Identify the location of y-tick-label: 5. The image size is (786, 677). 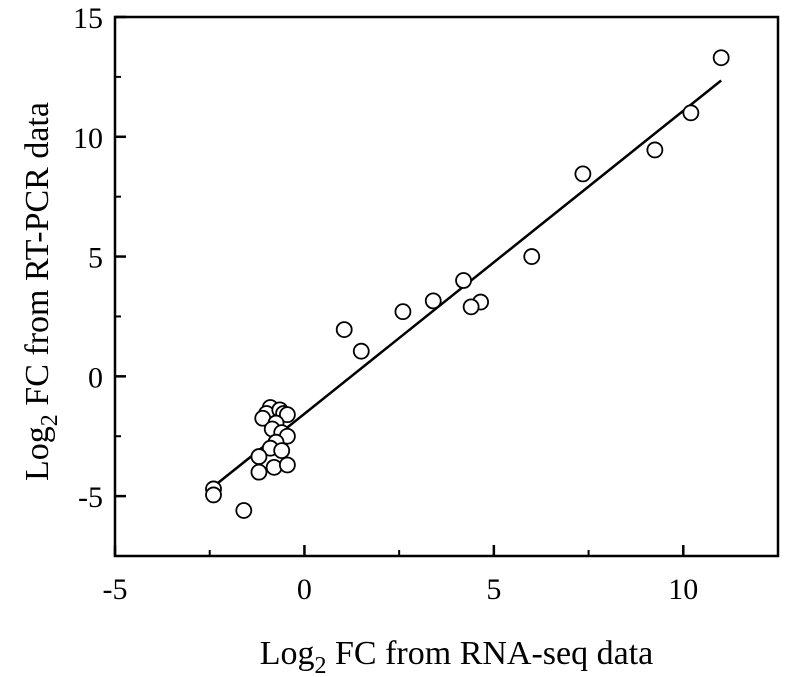
(95, 258).